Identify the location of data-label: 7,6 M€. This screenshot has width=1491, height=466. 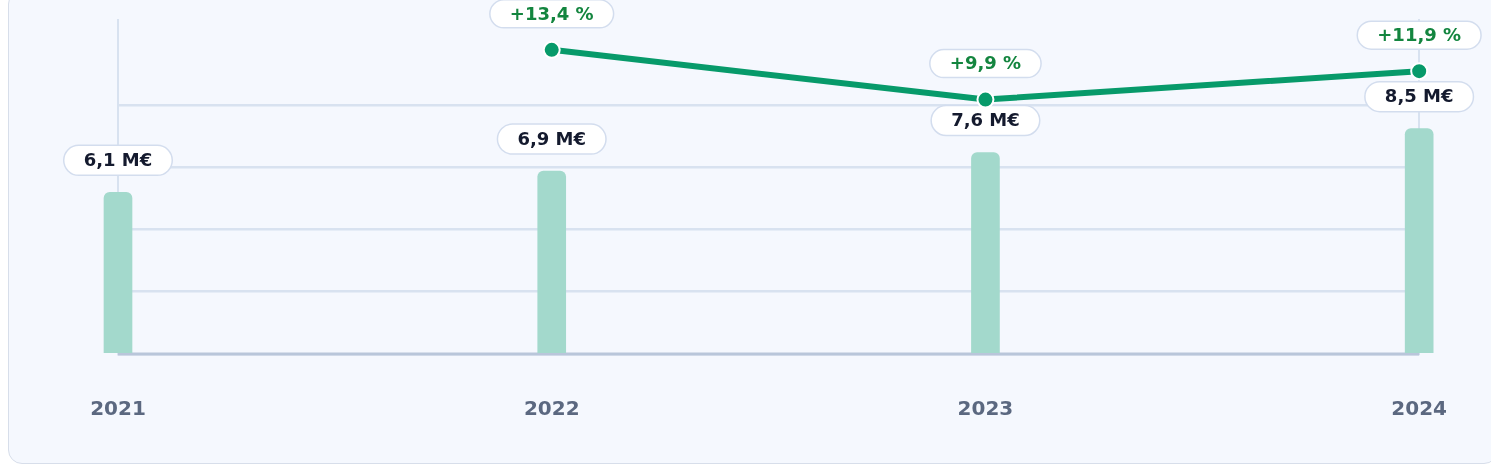
(985, 120).